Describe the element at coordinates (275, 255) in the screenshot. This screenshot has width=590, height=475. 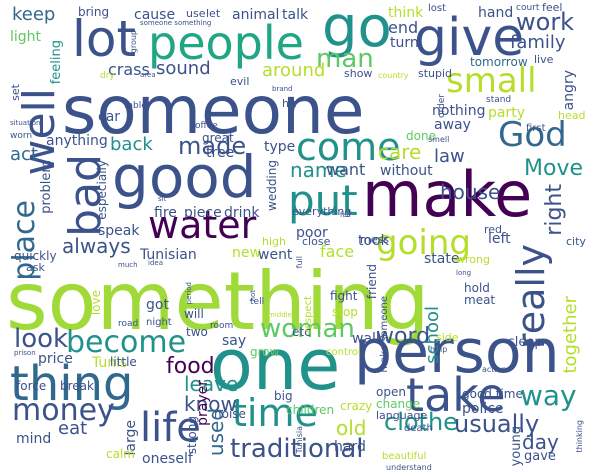
I see `word: went` at that location.